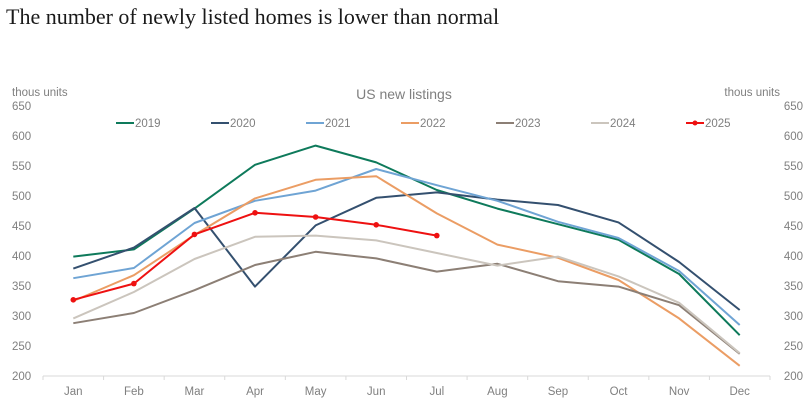 The image size is (809, 403). Describe the element at coordinates (793, 317) in the screenshot. I see `y-tick-label-right: 300` at that location.